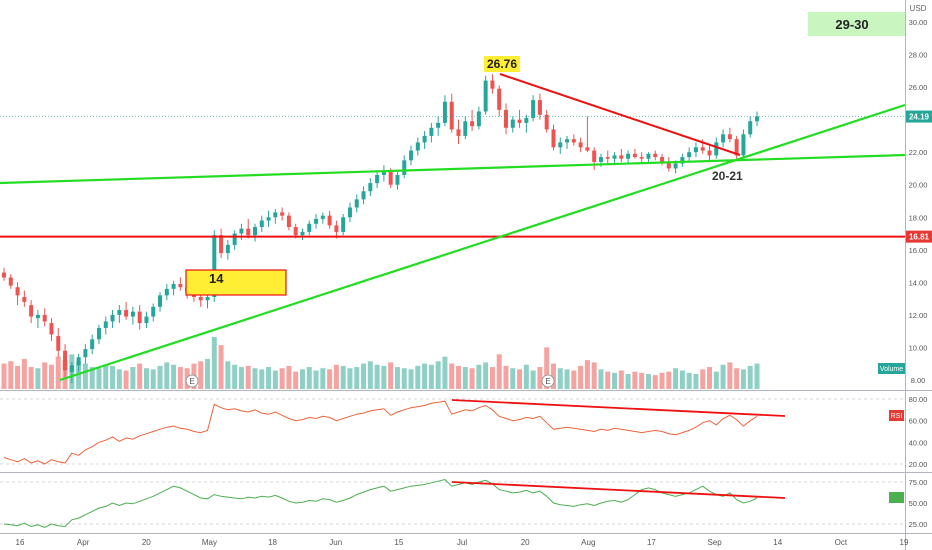  Describe the element at coordinates (918, 464) in the screenshot. I see `rsi-tick-label: 20.00` at that location.